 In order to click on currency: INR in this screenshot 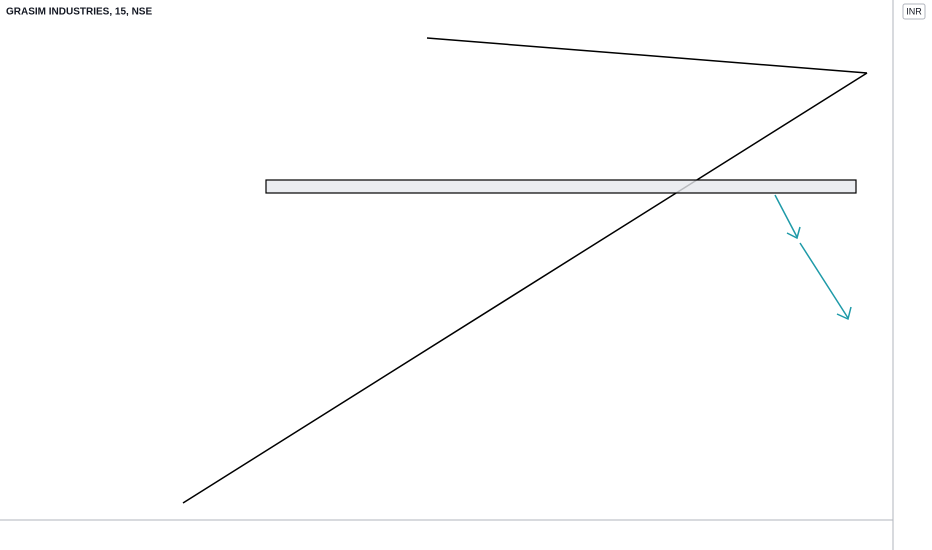, I will do `click(914, 11)`.